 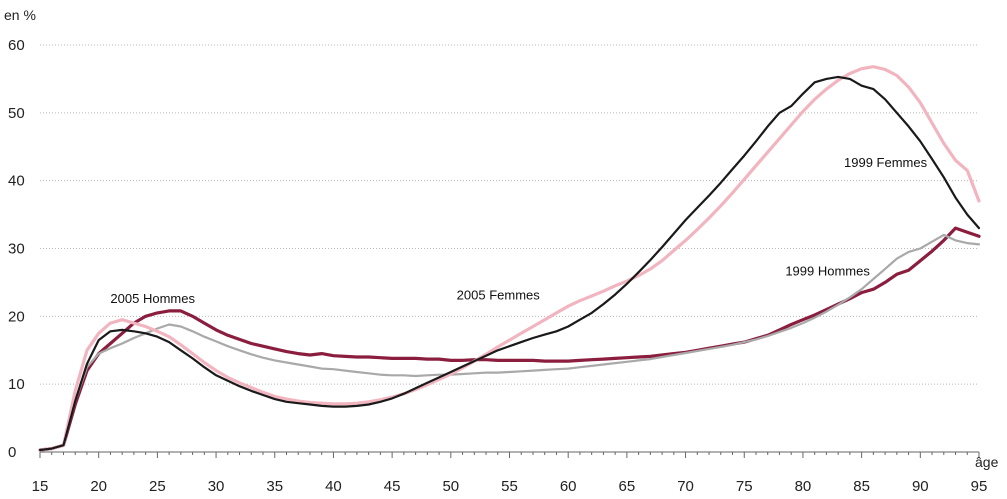 What do you see at coordinates (827, 271) in the screenshot?
I see `series-annotation: 1999 Hommes` at bounding box center [827, 271].